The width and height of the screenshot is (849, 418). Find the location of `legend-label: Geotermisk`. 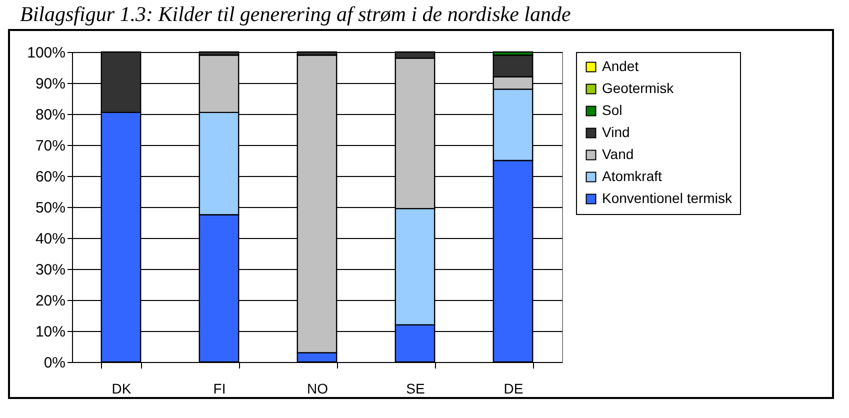

legend-label: Geotermisk is located at coordinates (638, 88).